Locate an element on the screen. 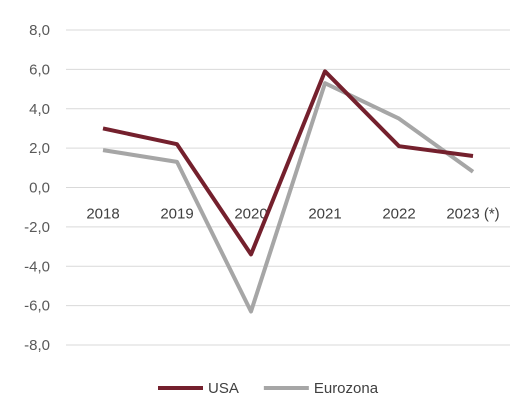 Image resolution: width=524 pixels, height=413 pixels. y-tick-label: -2,0 is located at coordinates (37, 227).